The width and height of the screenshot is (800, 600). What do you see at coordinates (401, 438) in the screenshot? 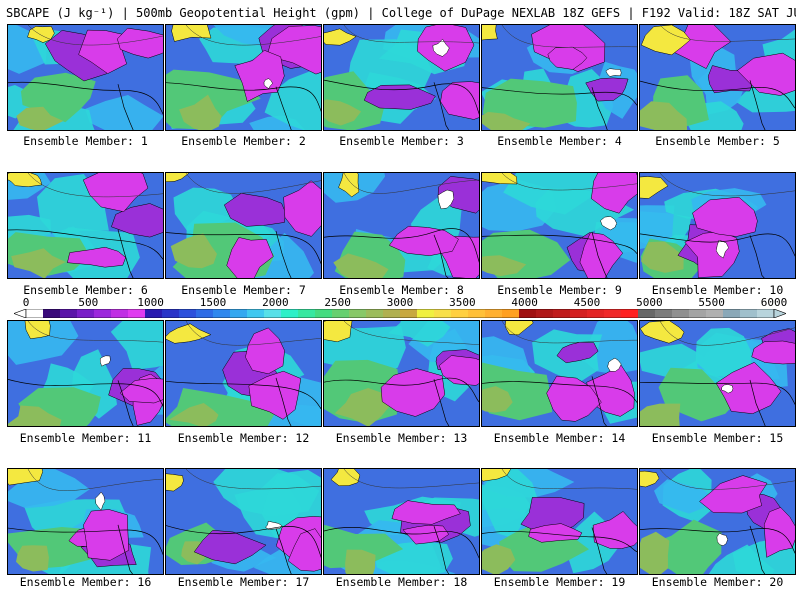
I see `ensemble-member-caption: Ensemble Member: 13` at bounding box center [401, 438].